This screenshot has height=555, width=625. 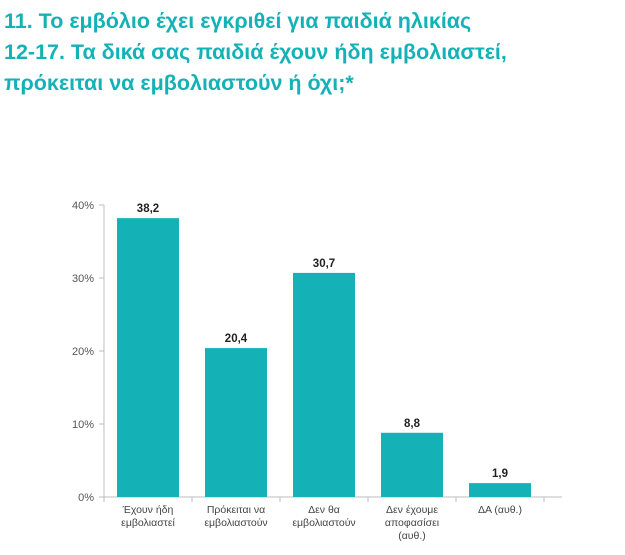 What do you see at coordinates (235, 516) in the screenshot?
I see `x-tick-label: Πρόκειται να εμβολιαστούν` at bounding box center [235, 516].